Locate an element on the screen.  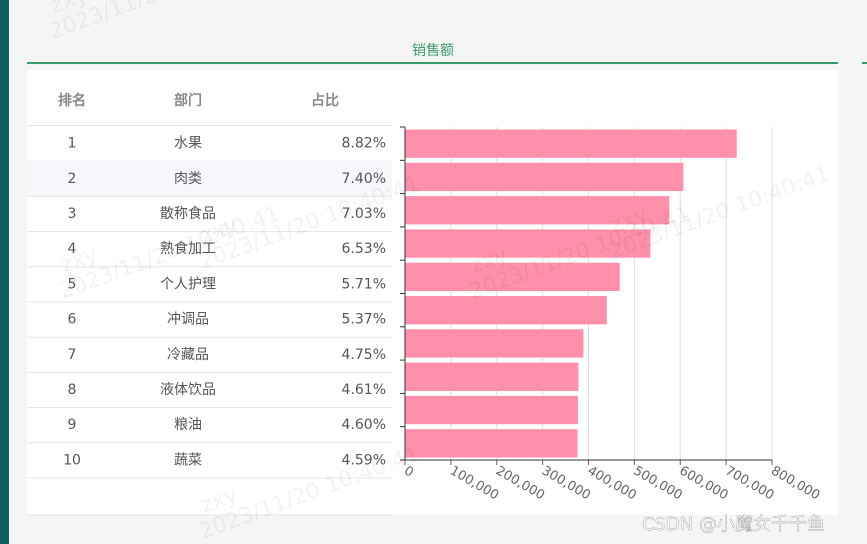
share-cell: 5.37% is located at coordinates (364, 320).